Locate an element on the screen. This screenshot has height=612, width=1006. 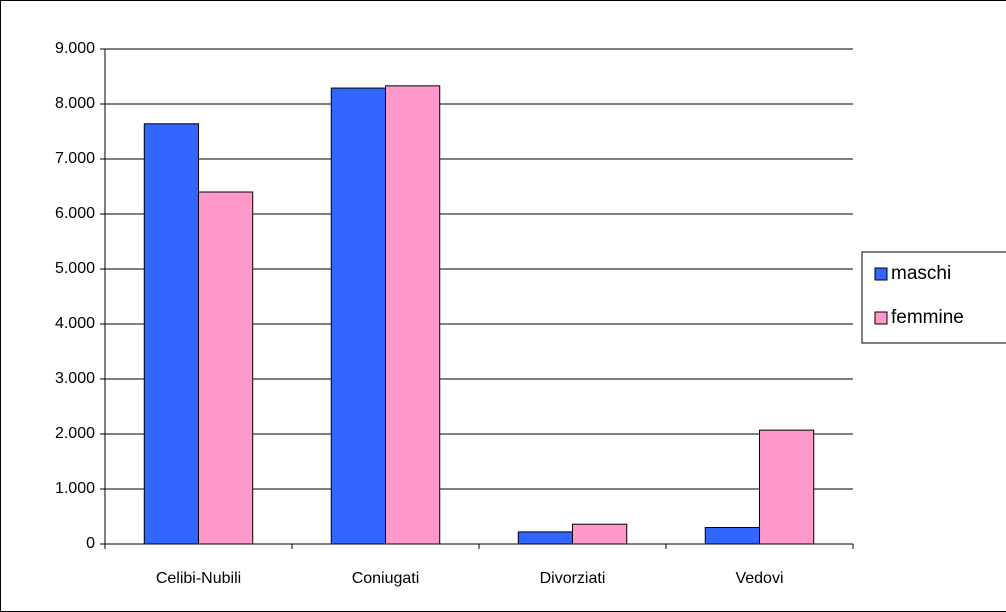
y-tick-label: 2.000 is located at coordinates (75, 433).